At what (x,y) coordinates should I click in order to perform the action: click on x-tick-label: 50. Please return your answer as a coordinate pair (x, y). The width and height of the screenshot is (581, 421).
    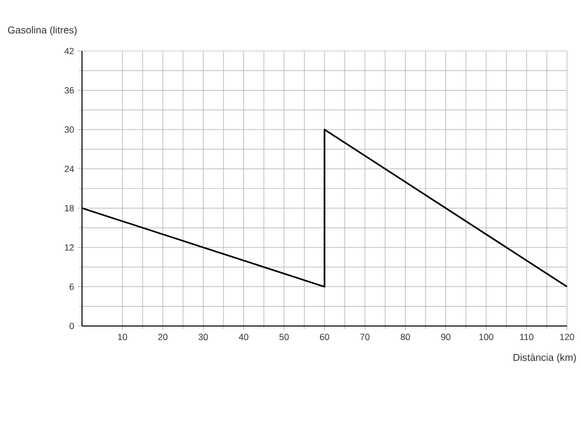
    Looking at the image, I should click on (284, 337).